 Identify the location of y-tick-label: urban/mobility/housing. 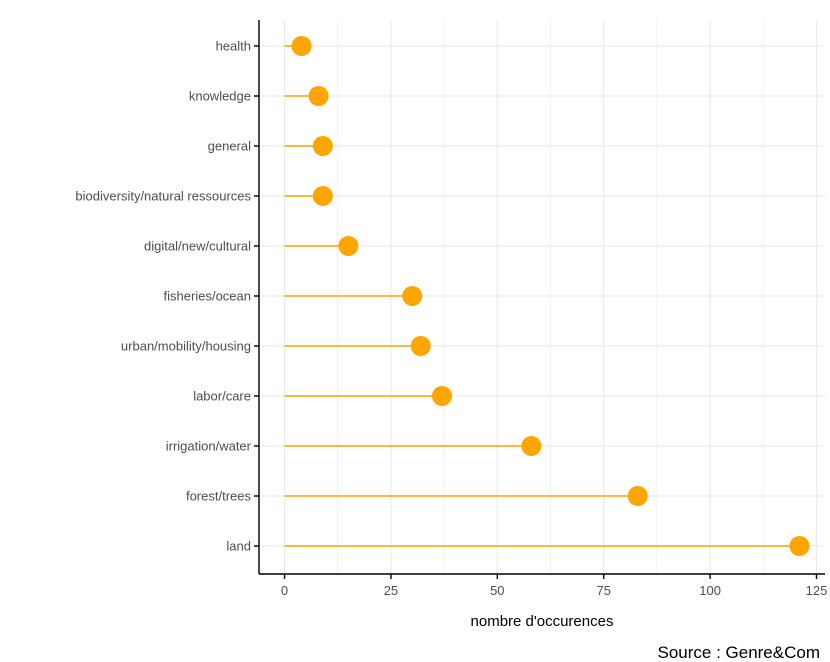
(186, 346).